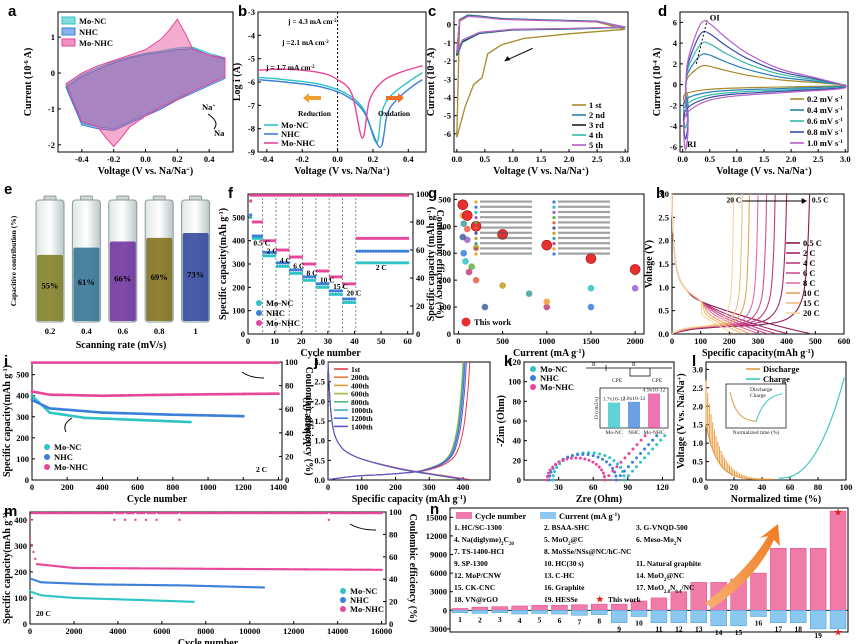 The image size is (860, 644). What do you see at coordinates (248, 341) in the screenshot?
I see `x-tick-label: 0` at bounding box center [248, 341].